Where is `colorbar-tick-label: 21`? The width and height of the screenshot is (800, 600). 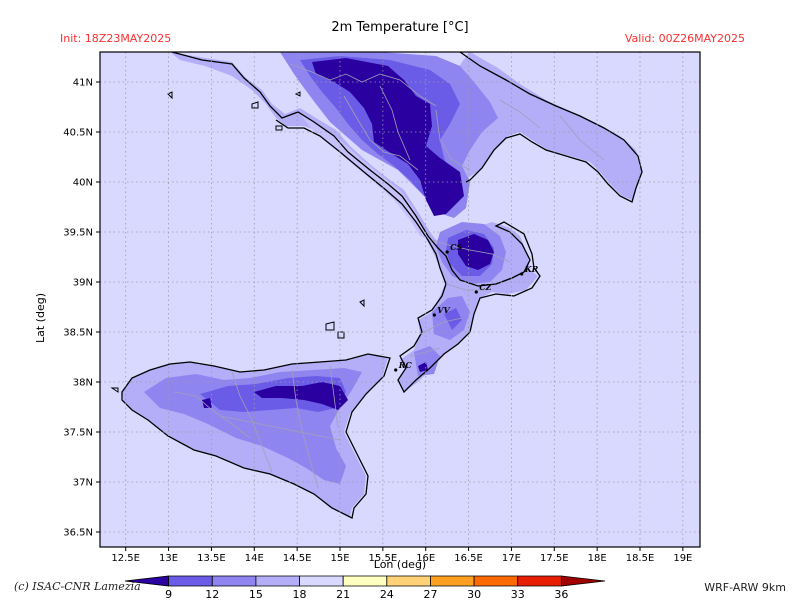 colorbar-tick-label: 21 is located at coordinates (343, 594).